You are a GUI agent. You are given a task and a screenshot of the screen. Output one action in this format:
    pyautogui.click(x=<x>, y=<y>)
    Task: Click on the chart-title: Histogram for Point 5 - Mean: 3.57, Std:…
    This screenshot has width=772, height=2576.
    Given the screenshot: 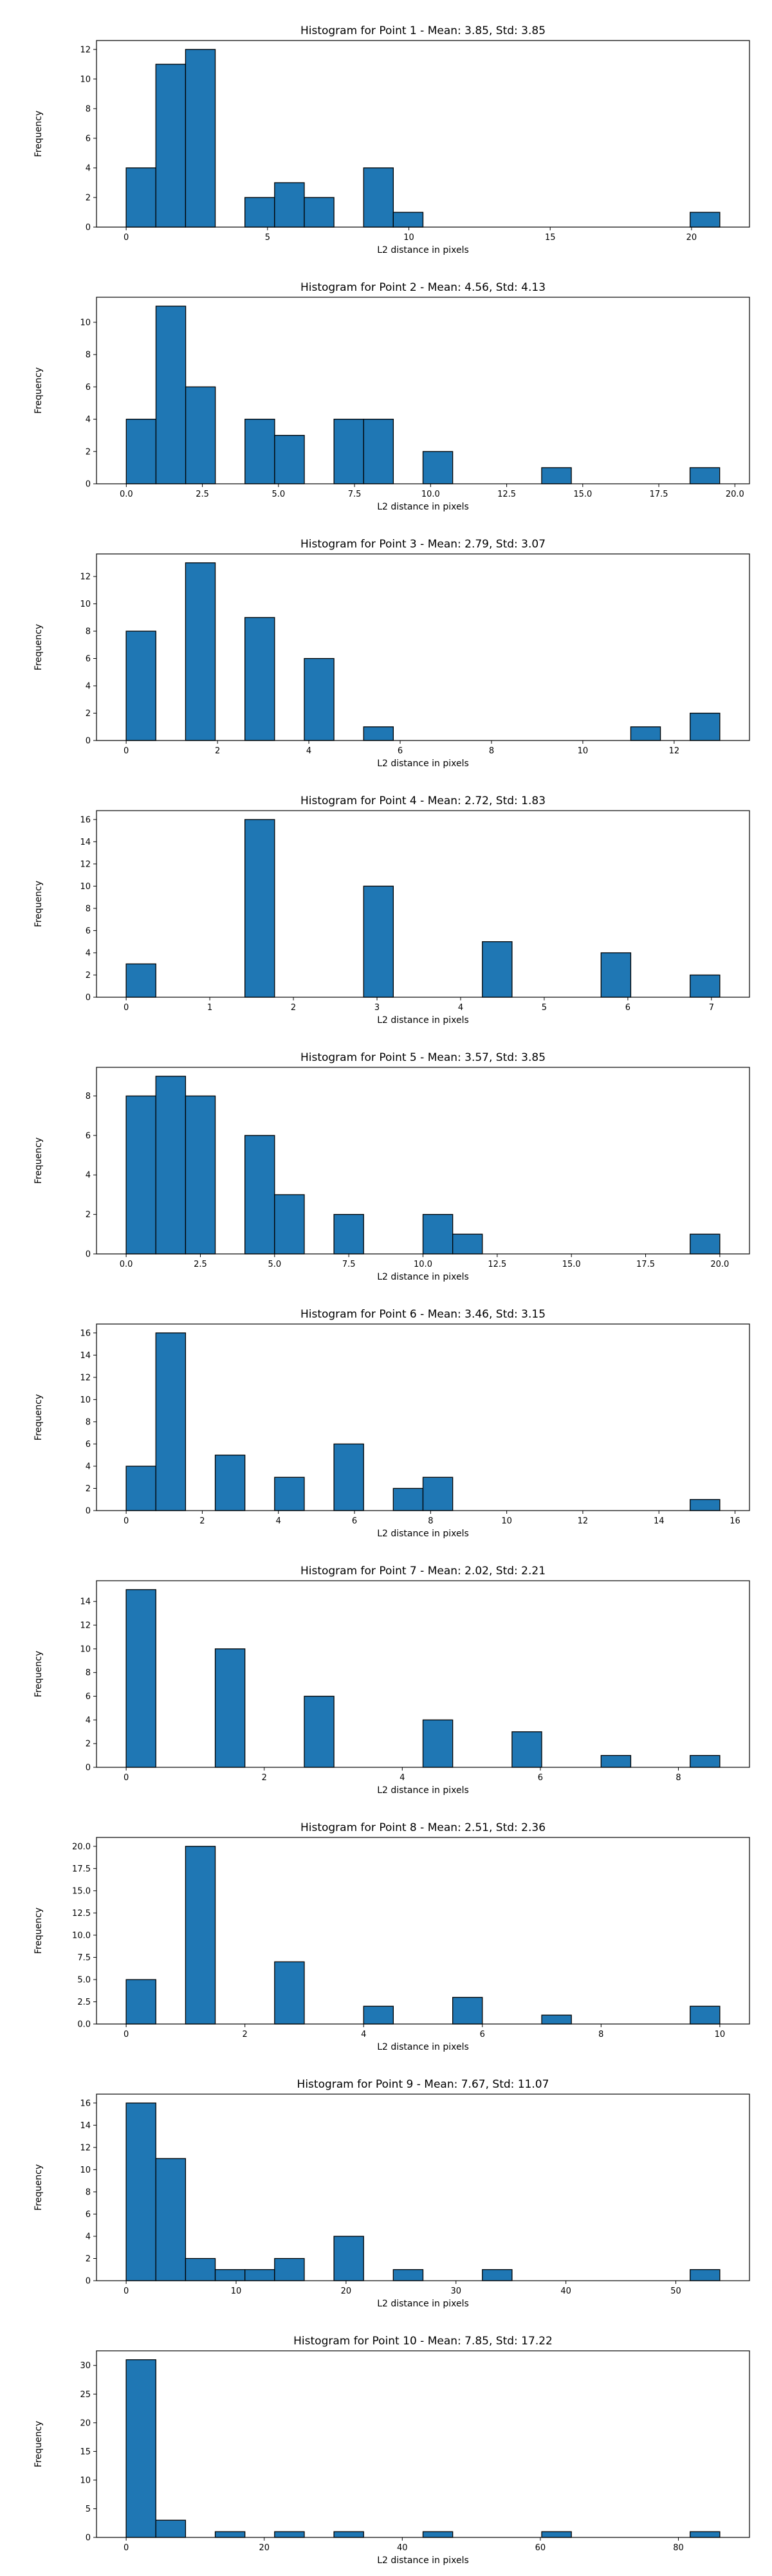 What is the action you would take?
    pyautogui.click(x=423, y=1057)
    